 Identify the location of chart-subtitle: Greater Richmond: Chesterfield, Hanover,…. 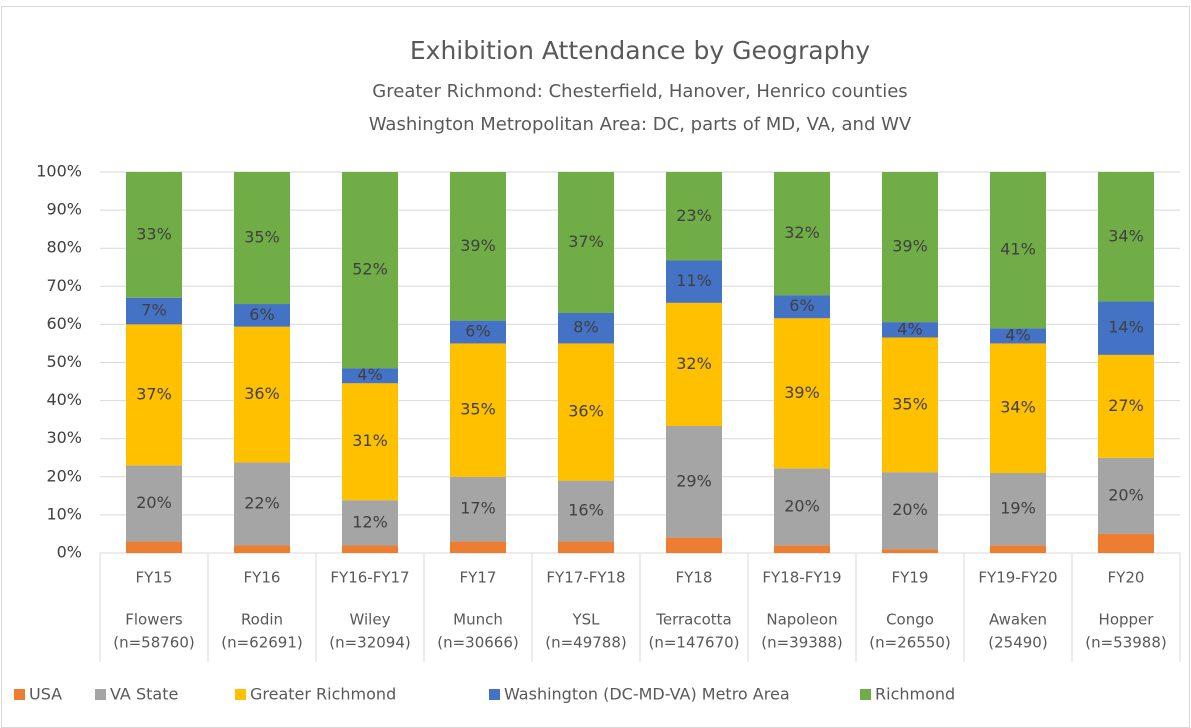
(639, 91).